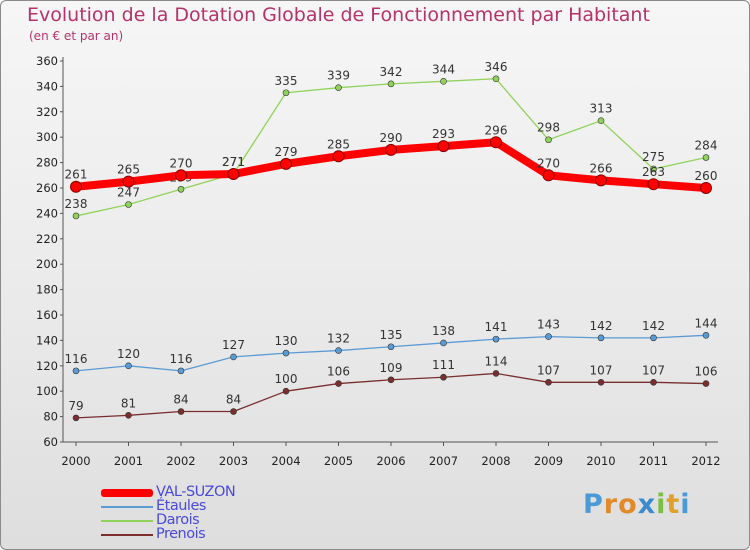 The image size is (750, 550). I want to click on legend-label: VAL-SUZON, so click(196, 492).